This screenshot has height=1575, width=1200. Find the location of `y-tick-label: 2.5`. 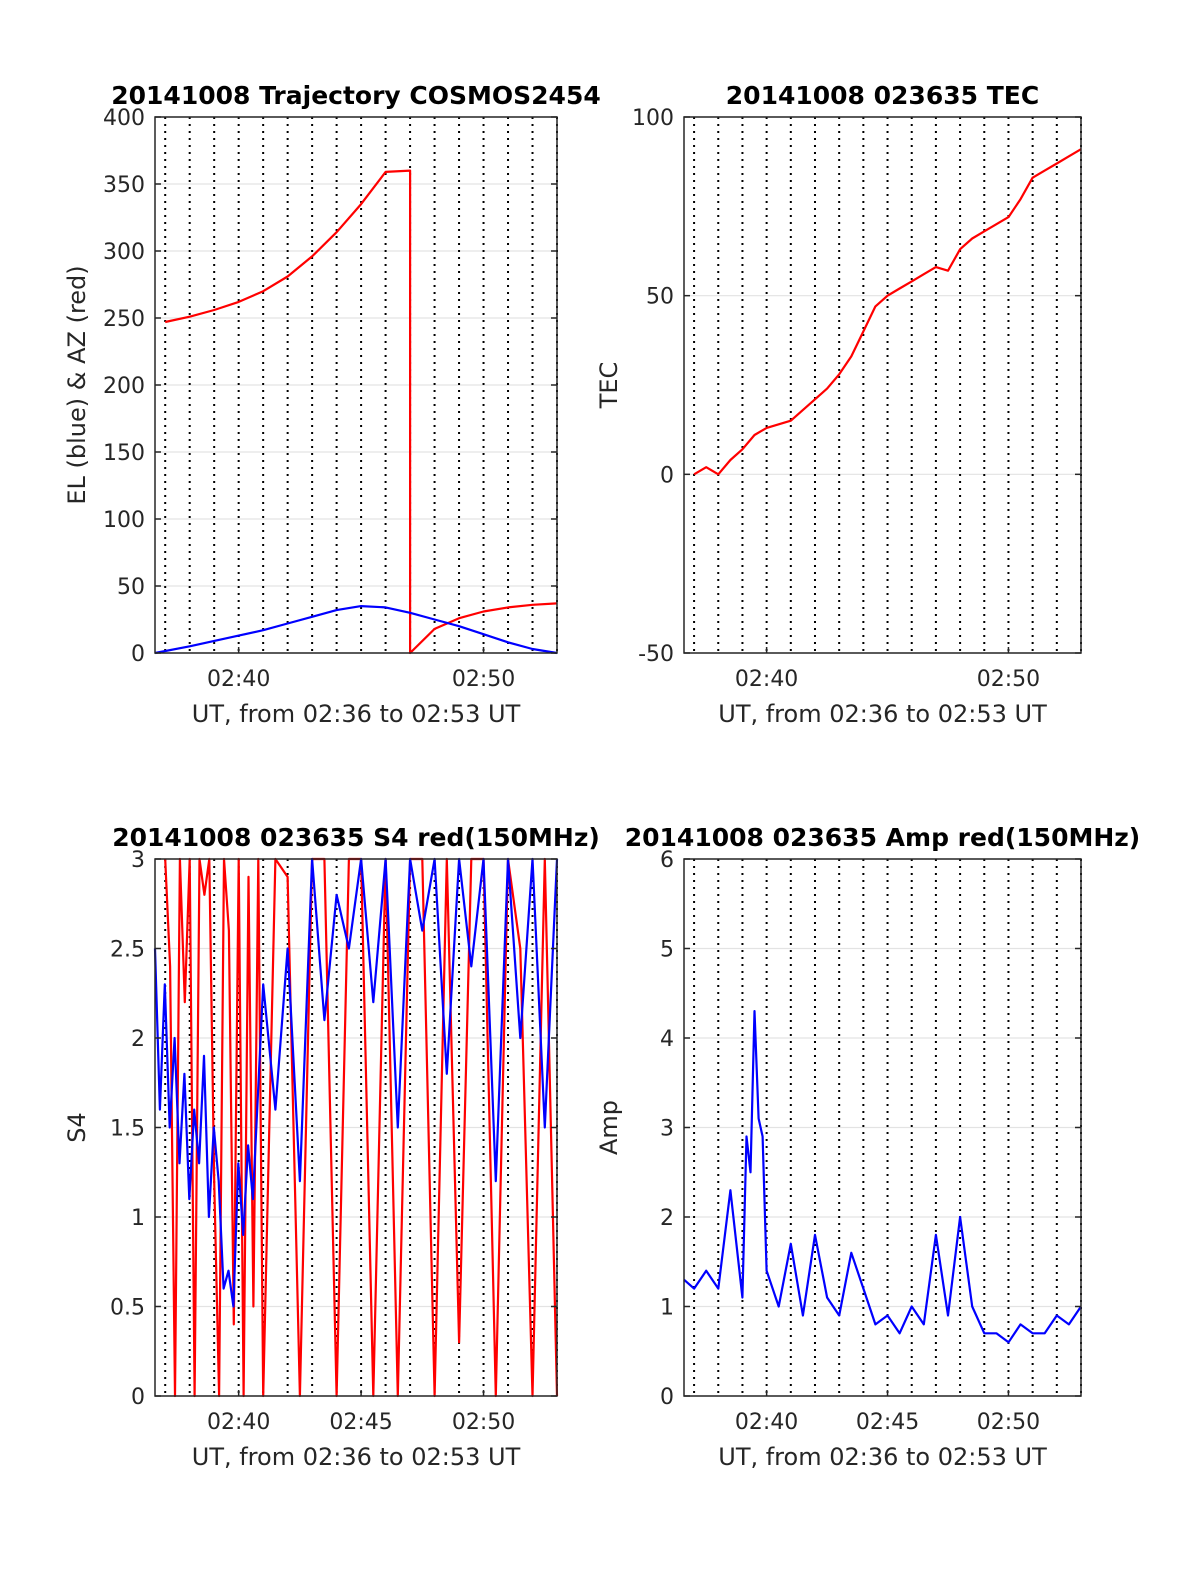

y-tick-label: 2.5 is located at coordinates (127, 950).